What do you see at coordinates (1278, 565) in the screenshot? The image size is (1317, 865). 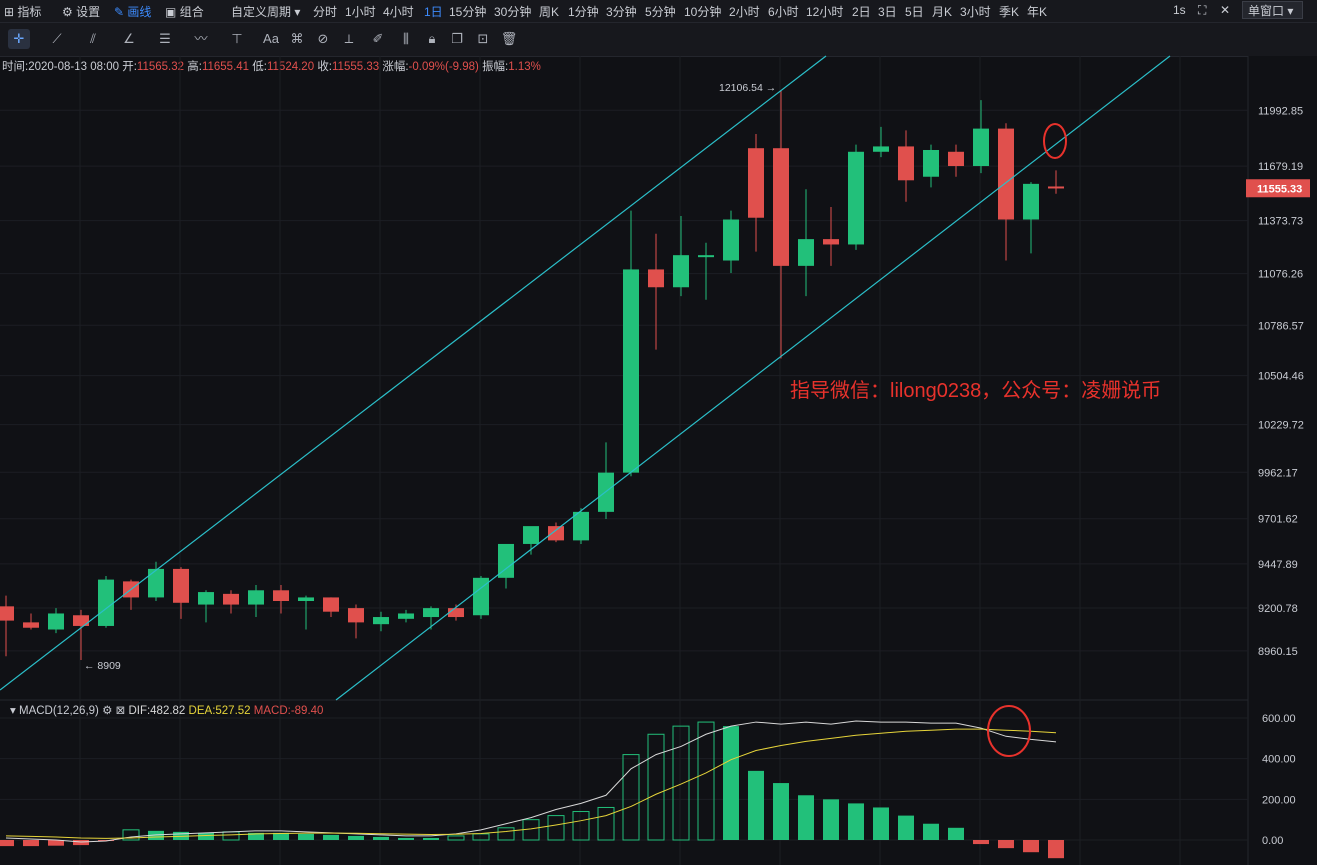 I see `price-tick-label: 9447.89` at bounding box center [1278, 565].